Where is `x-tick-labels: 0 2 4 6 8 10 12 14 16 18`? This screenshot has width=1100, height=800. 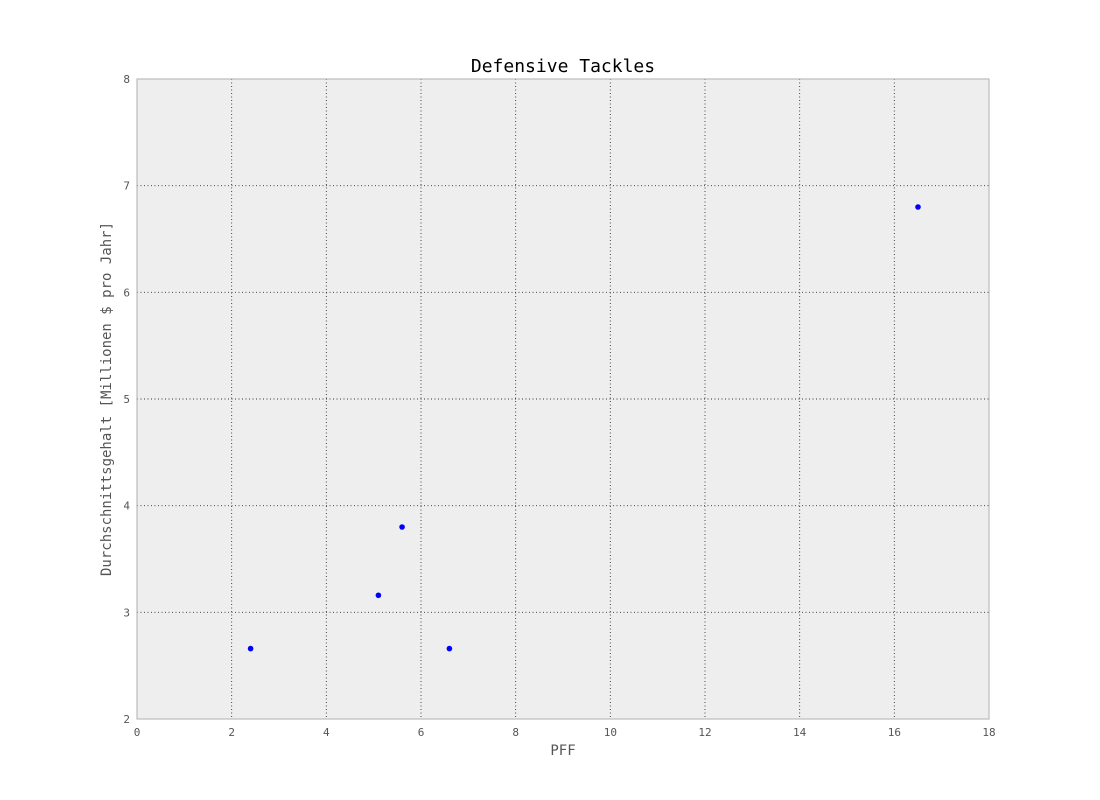 x-tick-labels: 0 2 4 6 8 10 12 14 16 18 is located at coordinates (565, 732).